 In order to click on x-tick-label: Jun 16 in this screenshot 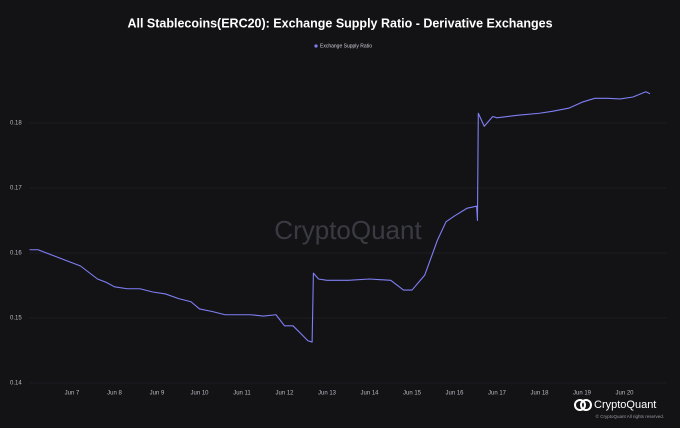, I will do `click(454, 394)`.